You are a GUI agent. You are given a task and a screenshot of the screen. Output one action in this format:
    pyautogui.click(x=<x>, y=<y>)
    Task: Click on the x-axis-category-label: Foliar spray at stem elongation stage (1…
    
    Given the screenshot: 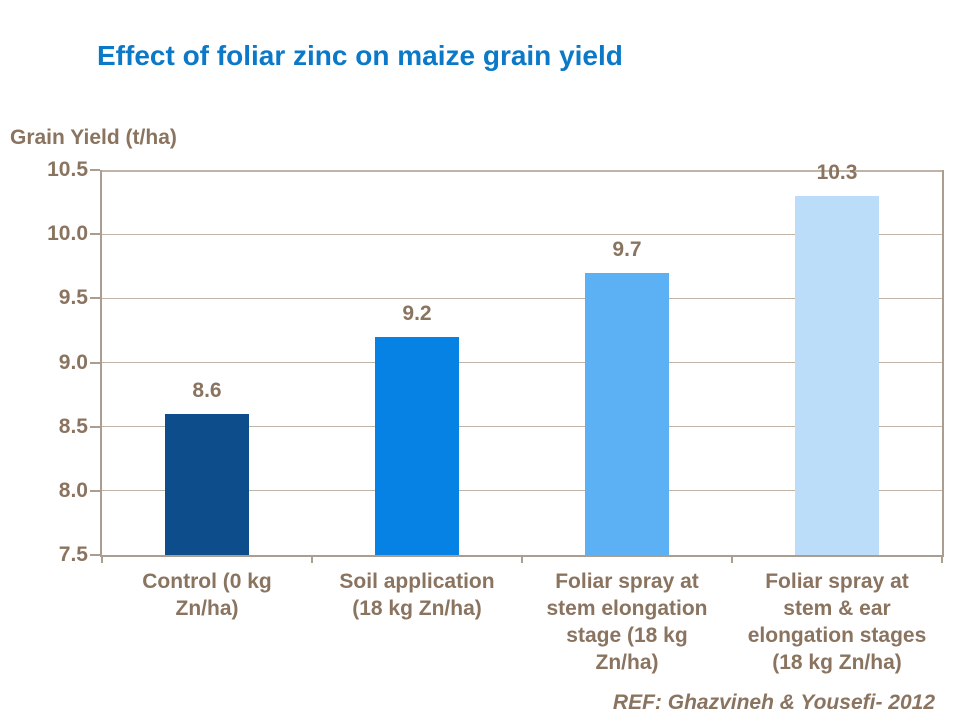 What is the action you would take?
    pyautogui.click(x=627, y=622)
    